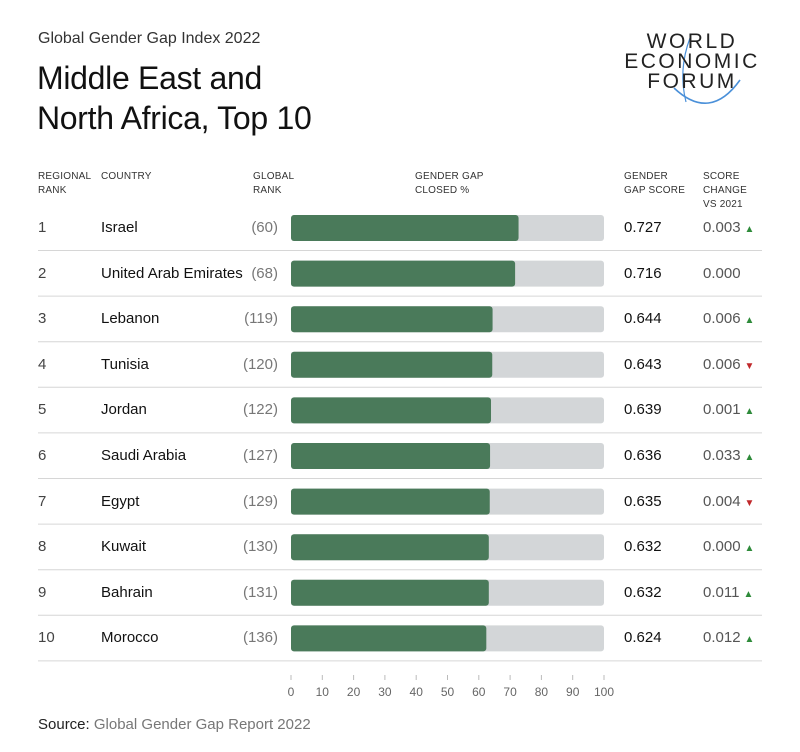 This screenshot has height=752, width=800. I want to click on global-rank: (120), so click(260, 364).